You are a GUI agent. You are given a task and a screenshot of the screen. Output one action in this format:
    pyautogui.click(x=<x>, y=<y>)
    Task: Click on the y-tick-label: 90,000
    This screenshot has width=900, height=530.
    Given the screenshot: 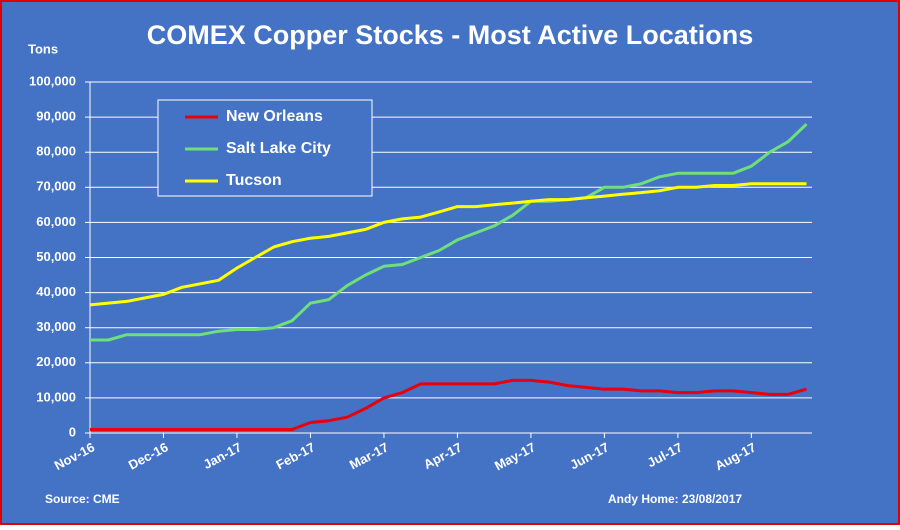 What is the action you would take?
    pyautogui.click(x=56, y=116)
    